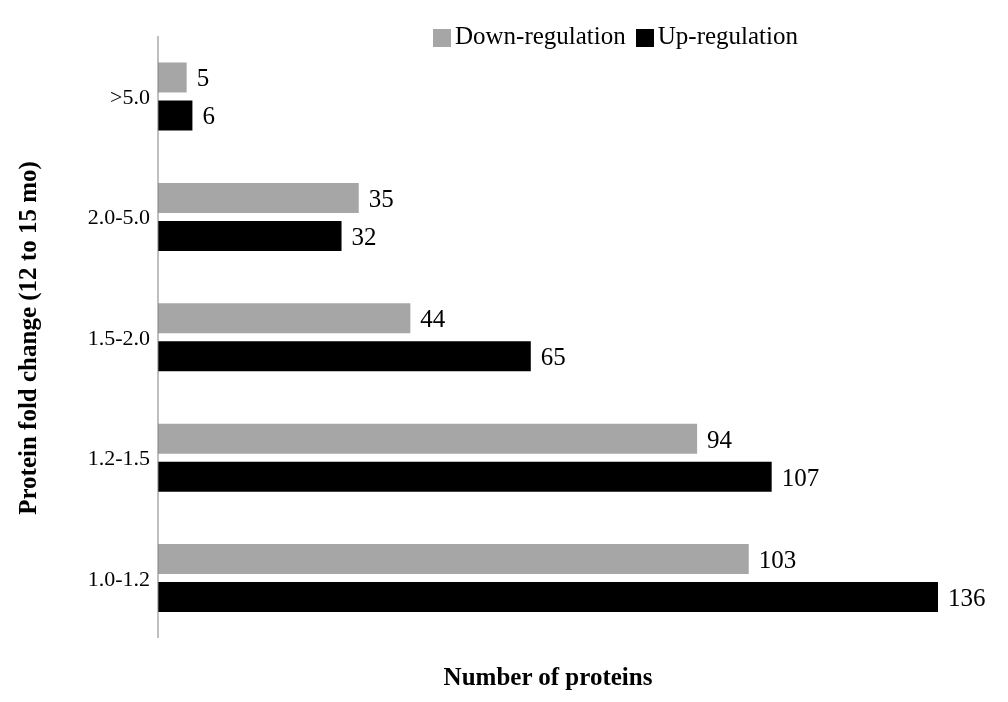 Image resolution: width=1008 pixels, height=702 pixels. Describe the element at coordinates (800, 477) in the screenshot. I see `data-label: 107` at that location.